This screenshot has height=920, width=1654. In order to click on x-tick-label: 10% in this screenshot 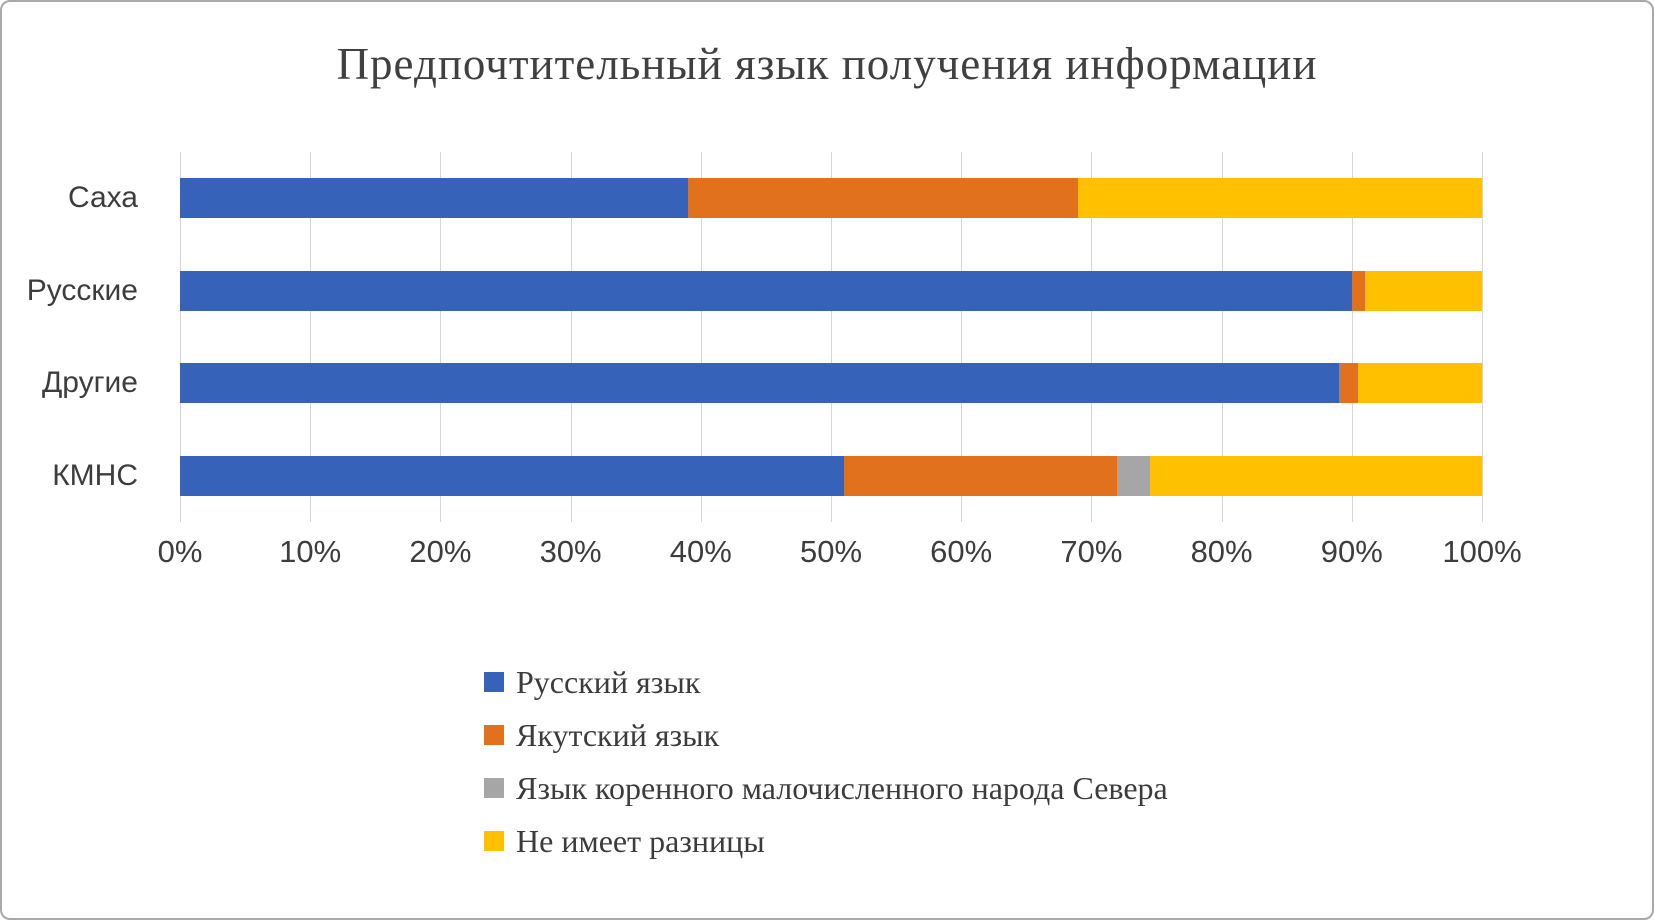, I will do `click(310, 551)`.